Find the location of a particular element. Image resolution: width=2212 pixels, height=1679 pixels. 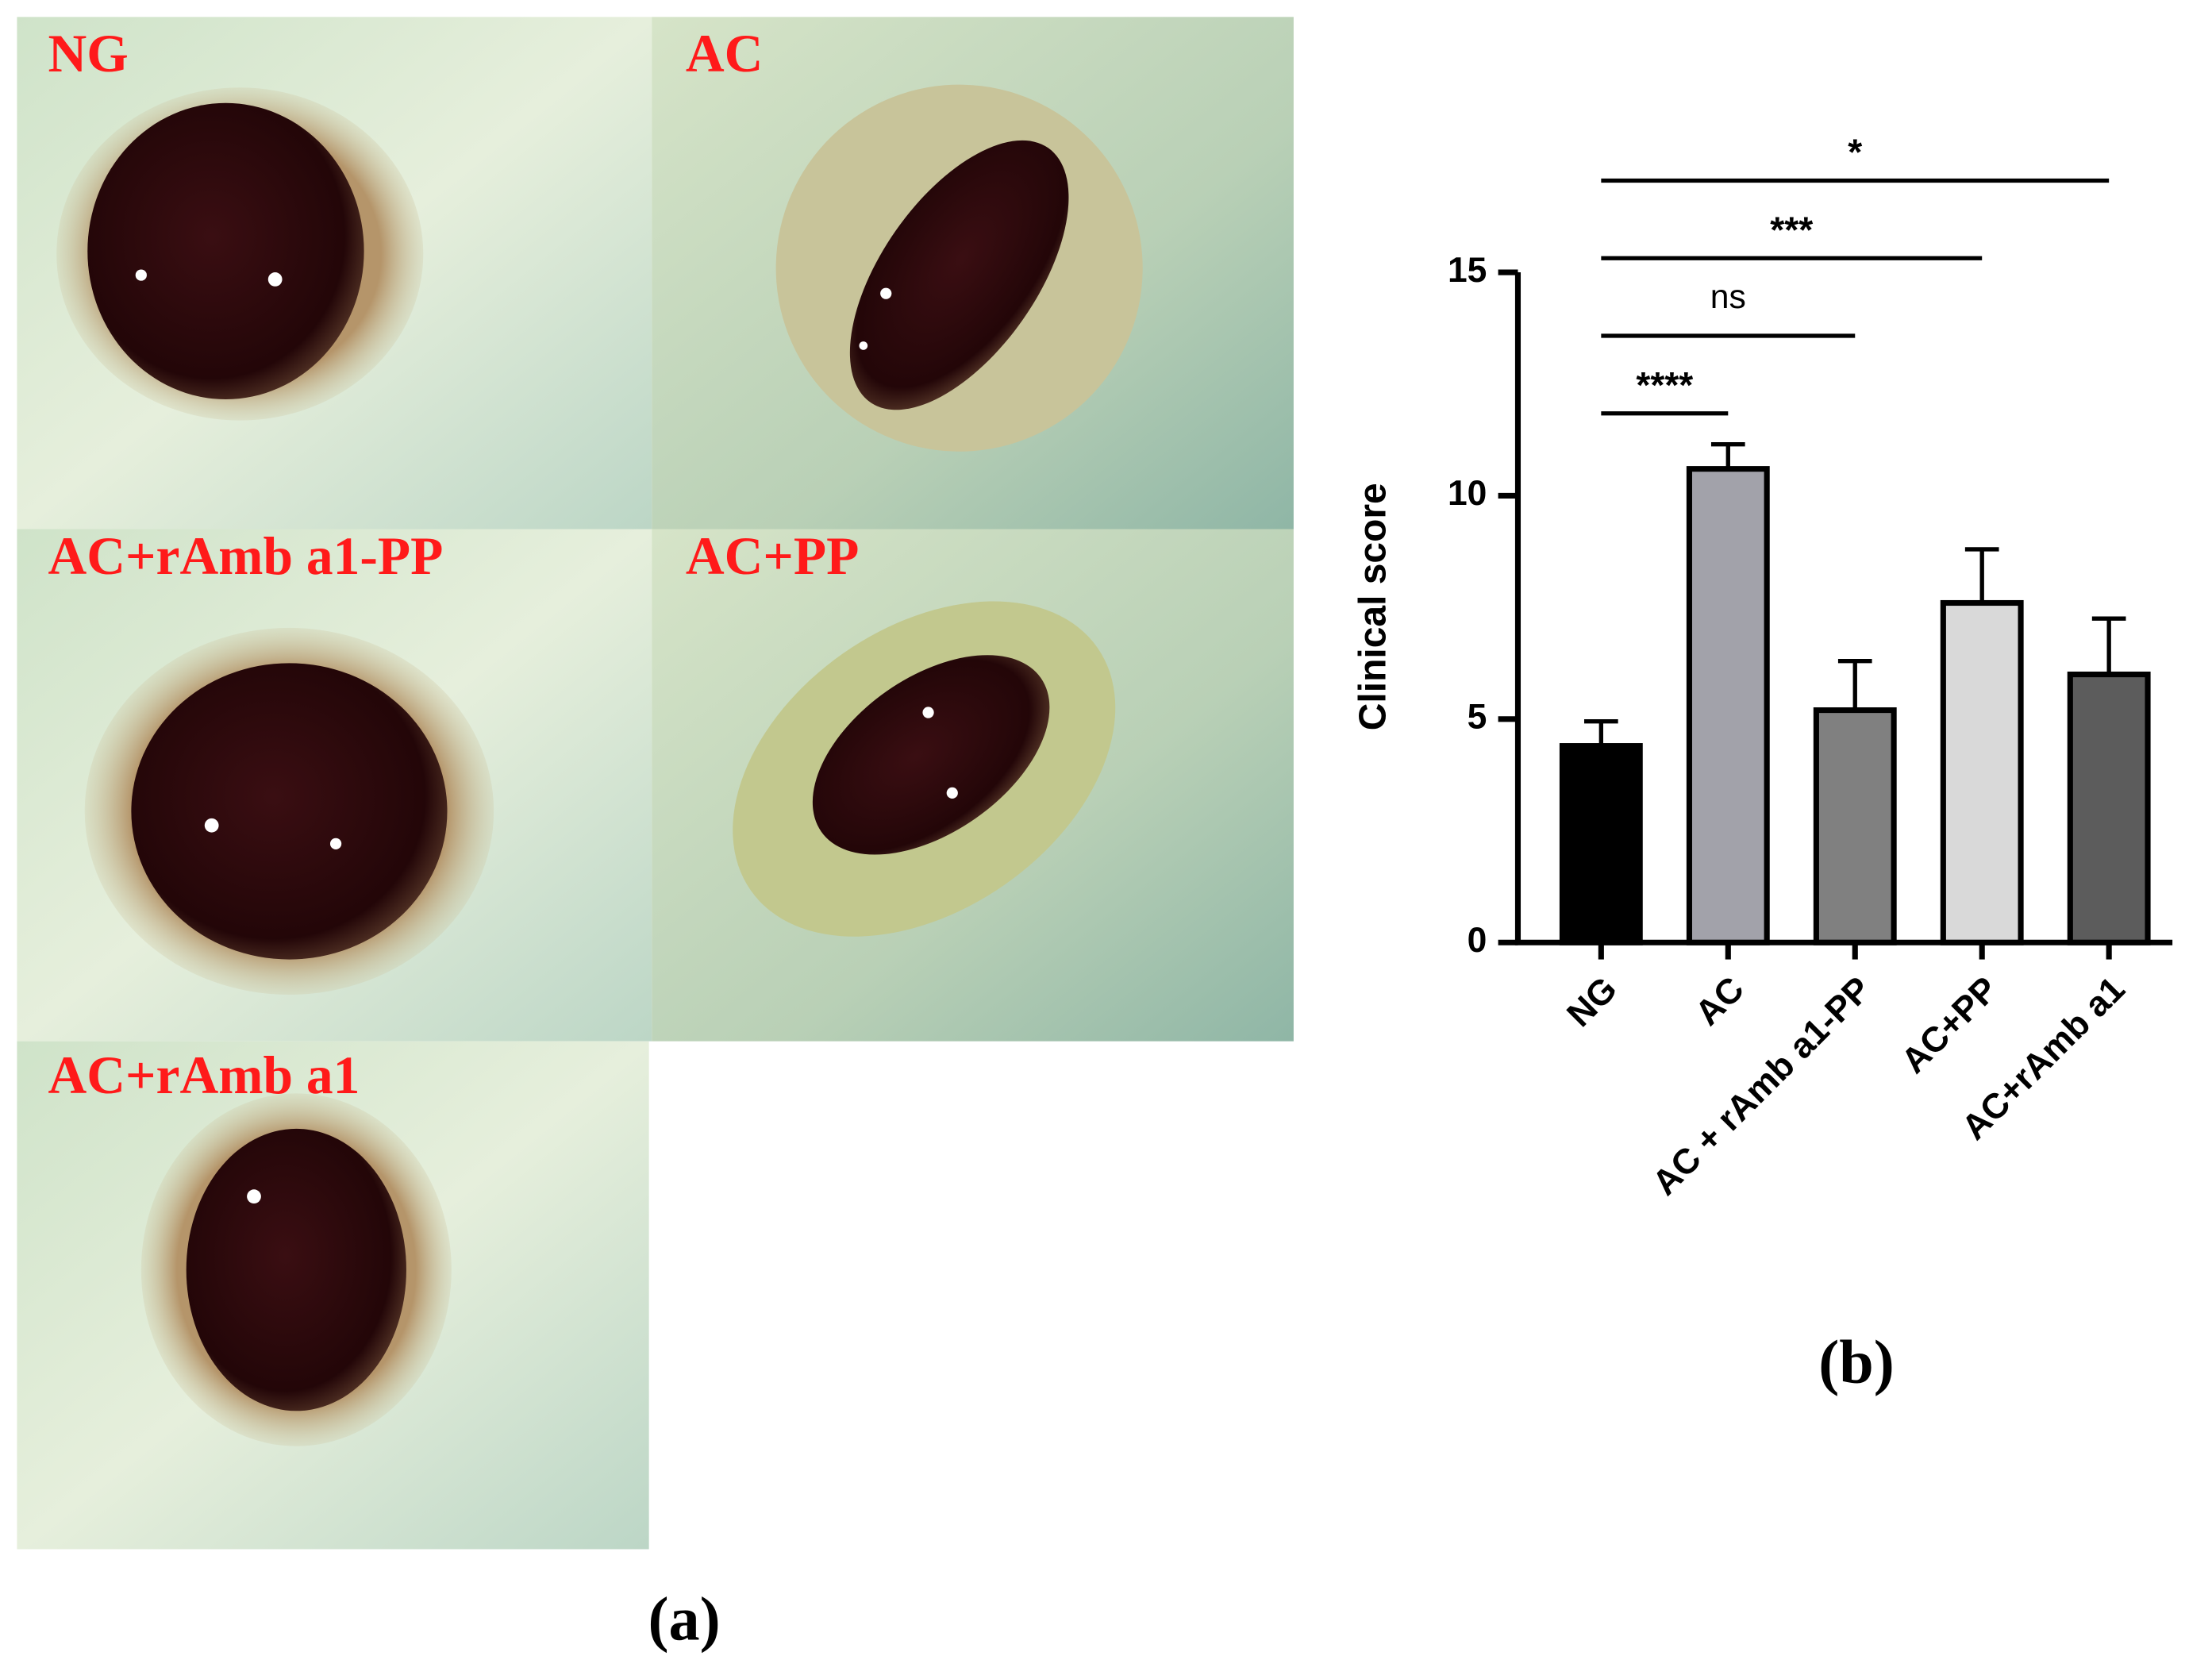

photo-label: AC is located at coordinates (725, 54).